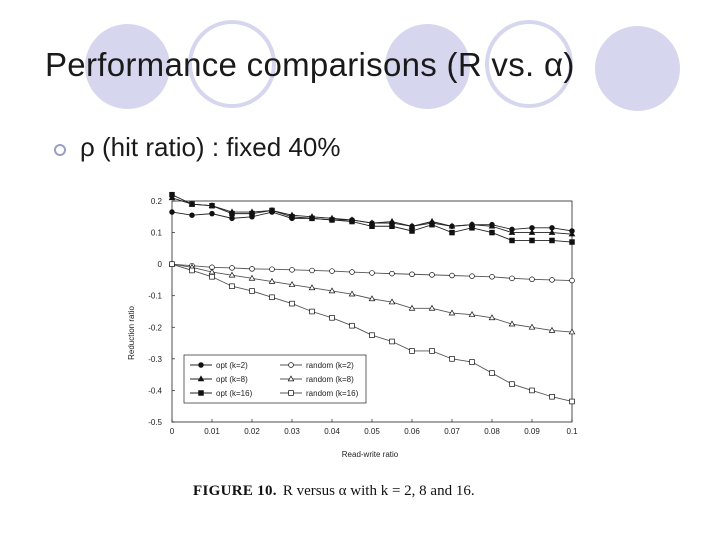 This screenshot has height=540, width=720. What do you see at coordinates (235, 491) in the screenshot?
I see `caption-label: FIGURE 10.` at bounding box center [235, 491].